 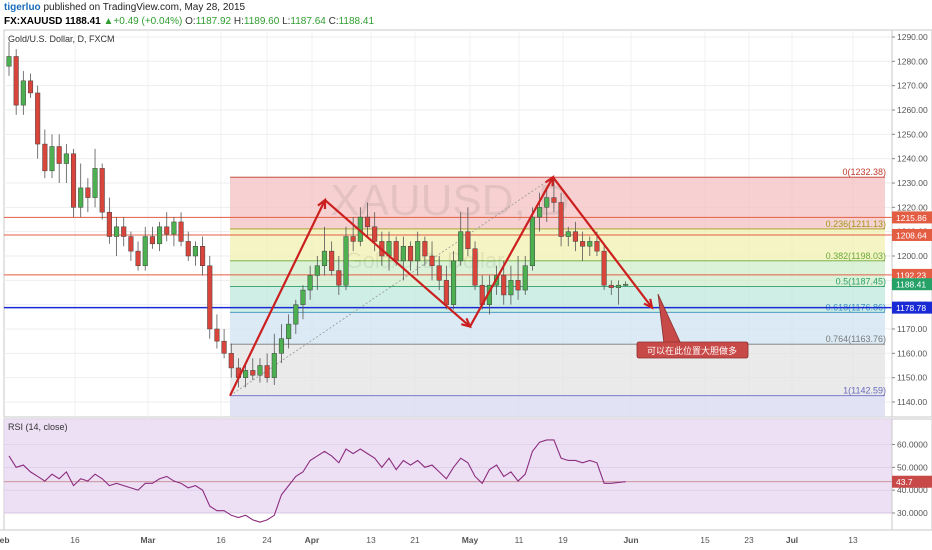 What do you see at coordinates (38, 427) in the screenshot?
I see `rsi-pane-title: RSI (14, close)` at bounding box center [38, 427].